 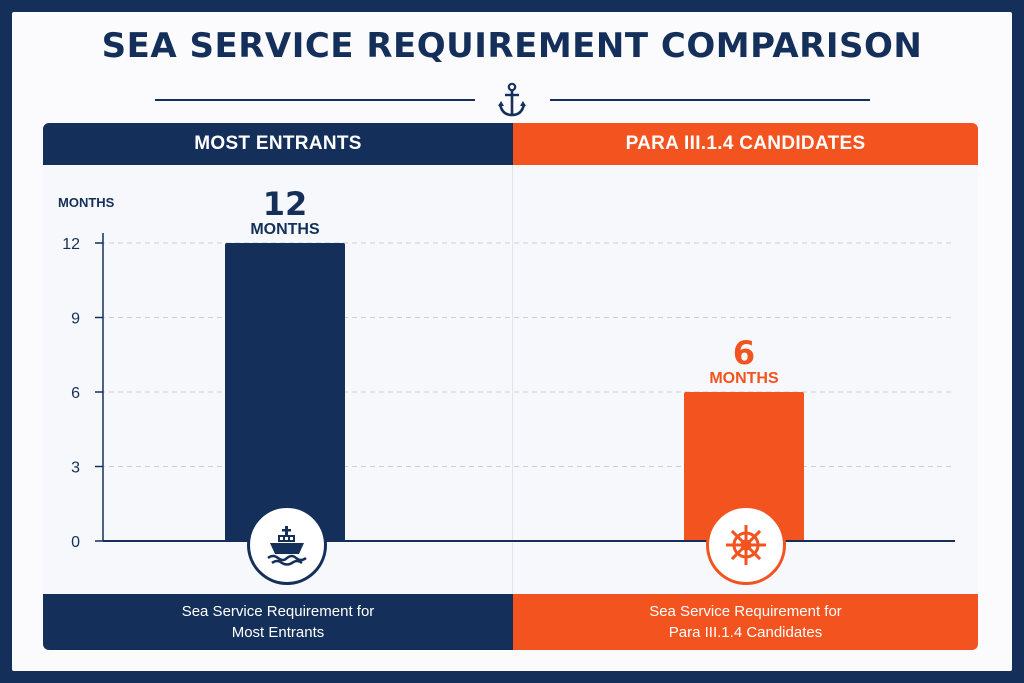 I want to click on y-tick-label: 9, so click(x=75, y=319).